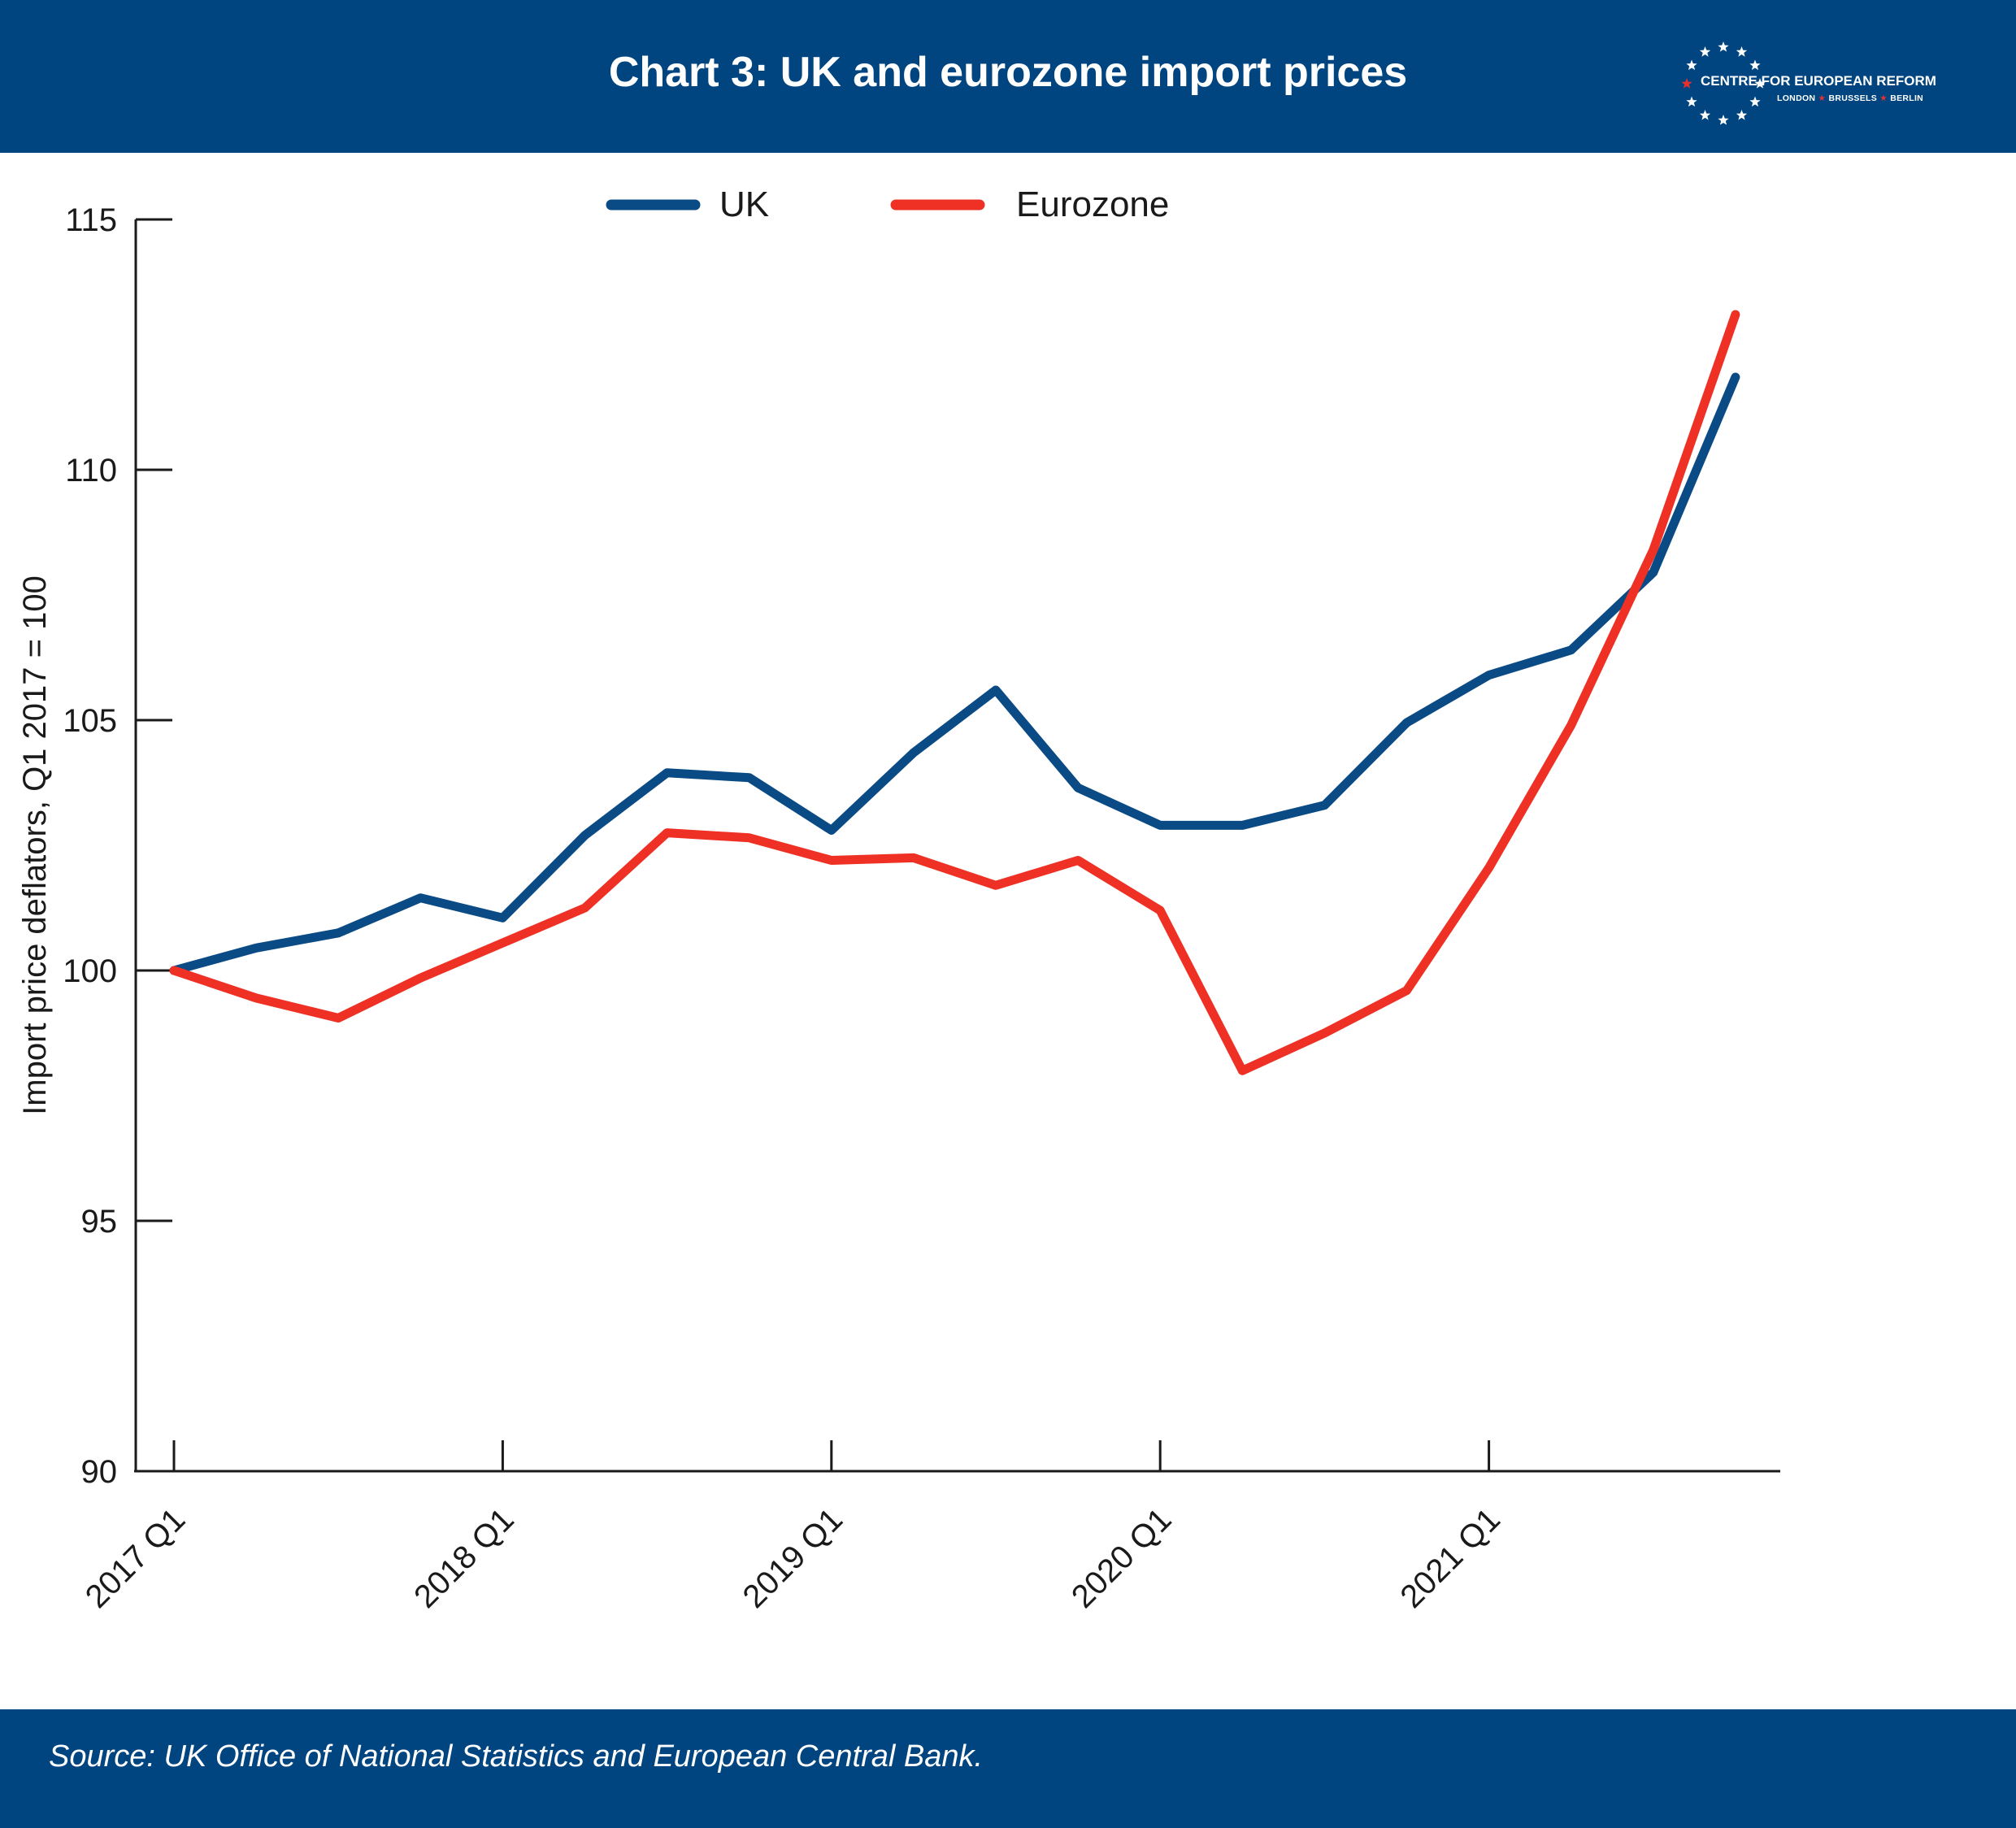  What do you see at coordinates (99, 1222) in the screenshot?
I see `y-tick-label: 95` at bounding box center [99, 1222].